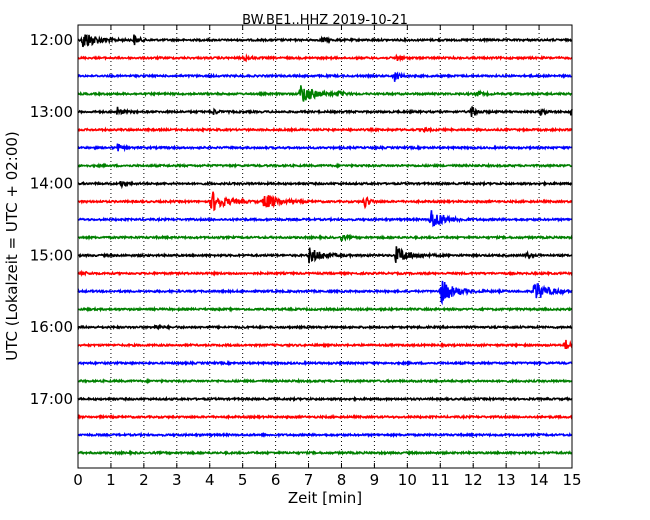 This screenshot has height=520, width=650. I want to click on x-tick-label: 5, so click(243, 480).